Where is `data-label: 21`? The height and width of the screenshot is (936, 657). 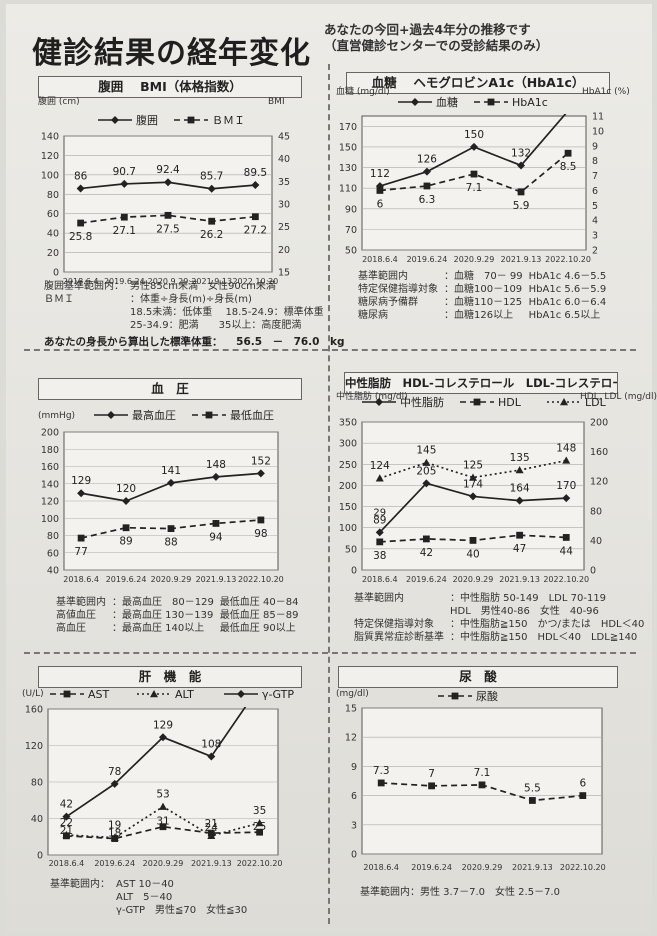 data-label: 21 is located at coordinates (211, 824).